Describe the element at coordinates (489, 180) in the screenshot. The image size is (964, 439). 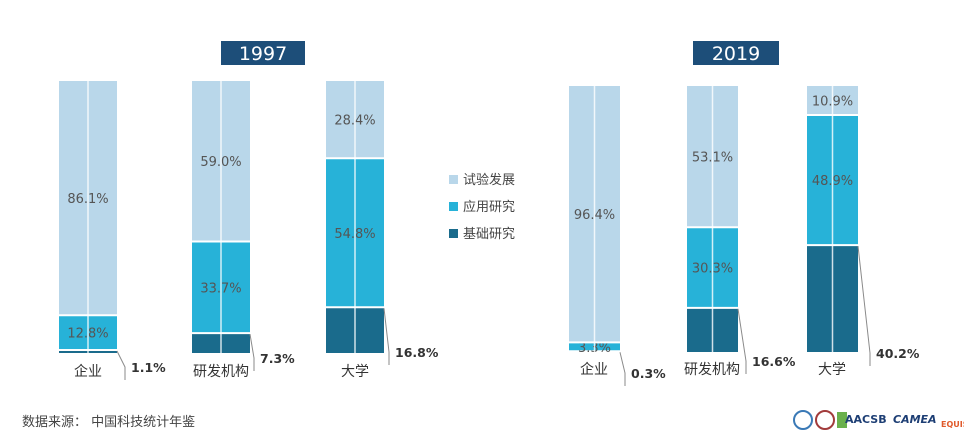
I see `legend-label-0: 试验发展` at that location.